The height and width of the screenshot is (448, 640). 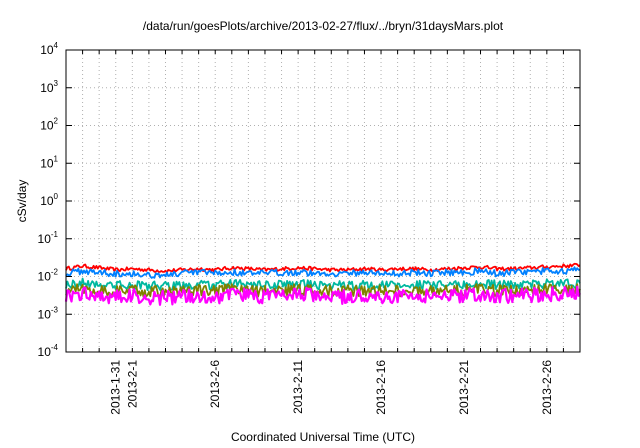 I want to click on y-axis-label: cSv/day, so click(x=22, y=201).